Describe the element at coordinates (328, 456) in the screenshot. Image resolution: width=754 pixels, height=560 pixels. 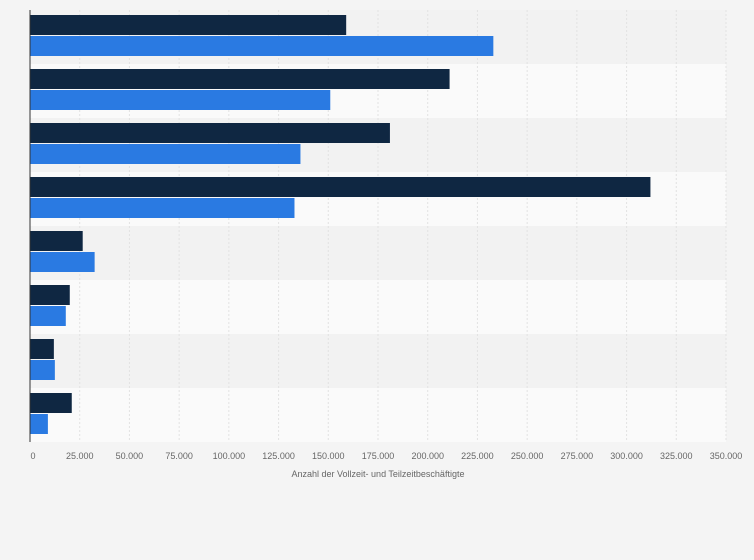
I see `x-tick-label: 150.000` at that location.